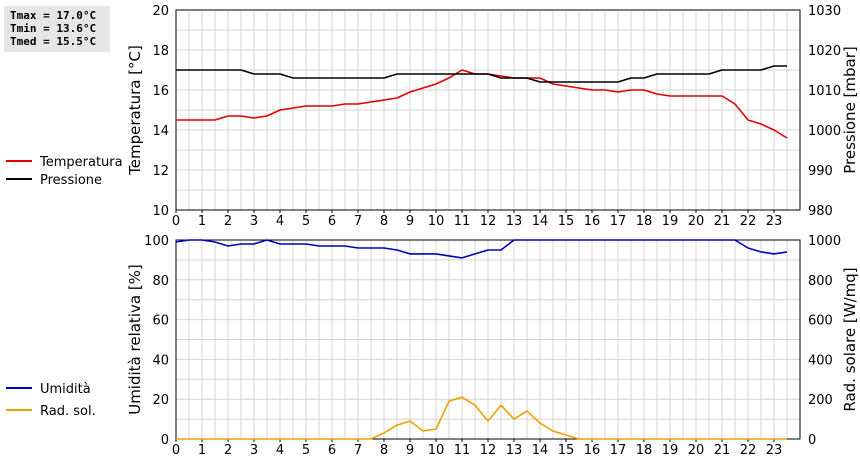 The height and width of the screenshot is (460, 860). I want to click on y-axis-label-right: Rad. solare [W/mq], so click(850, 339).